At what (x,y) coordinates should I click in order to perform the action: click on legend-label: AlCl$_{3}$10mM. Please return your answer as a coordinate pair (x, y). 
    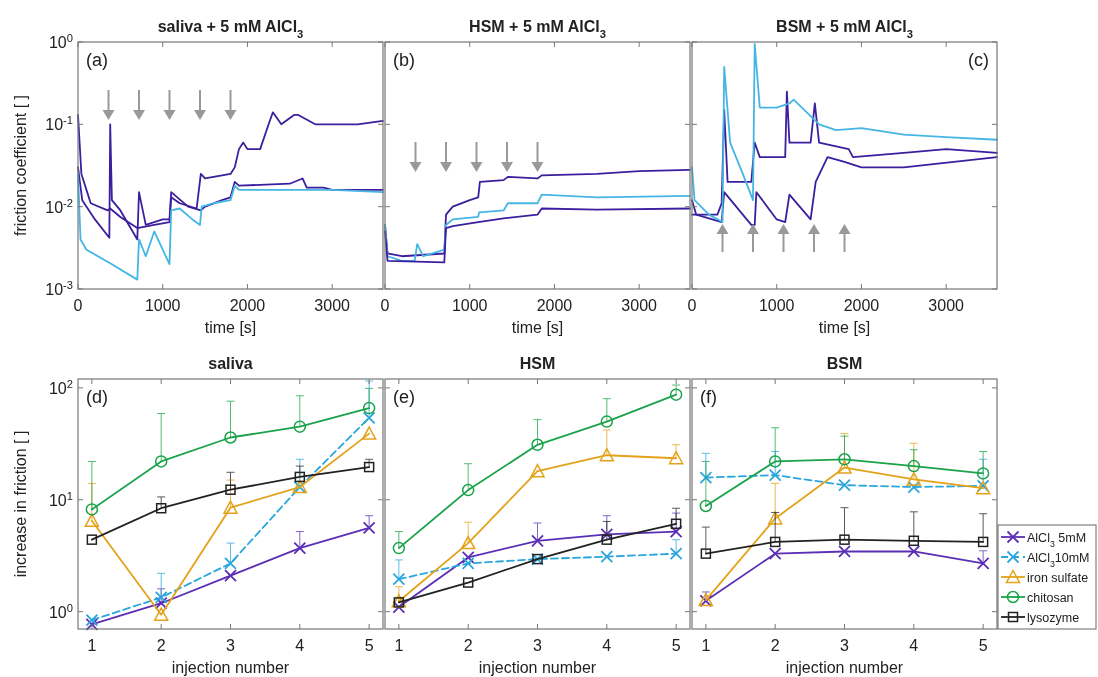
    Looking at the image, I should click on (1058, 560).